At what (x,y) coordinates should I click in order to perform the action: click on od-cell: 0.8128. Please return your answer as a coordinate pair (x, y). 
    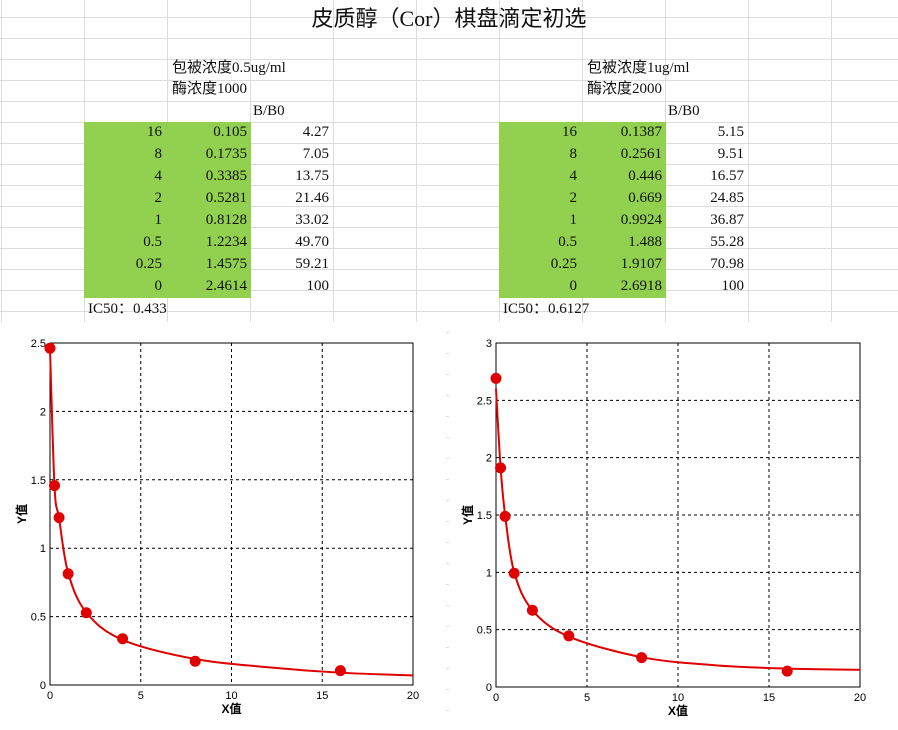
    Looking at the image, I should click on (226, 220).